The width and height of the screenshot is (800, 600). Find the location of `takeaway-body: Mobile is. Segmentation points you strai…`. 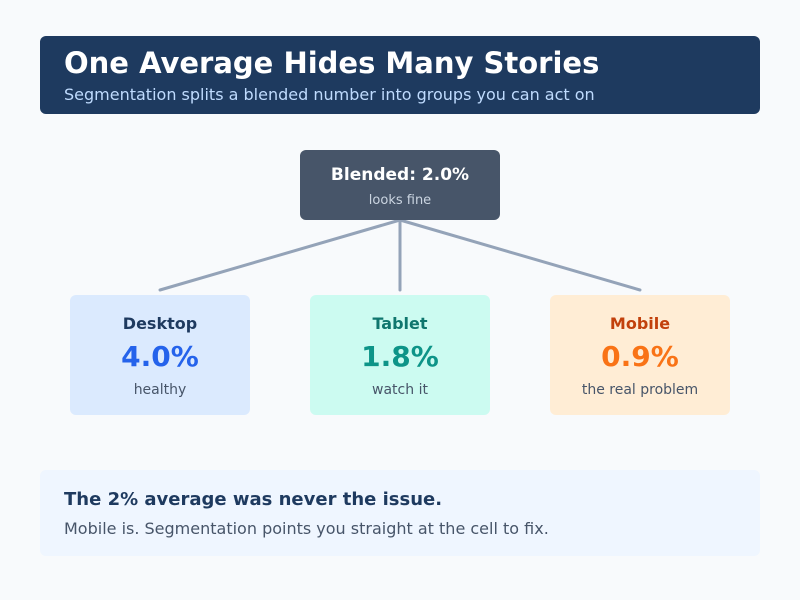

takeaway-body: Mobile is. Segmentation points you strai… is located at coordinates (306, 528).